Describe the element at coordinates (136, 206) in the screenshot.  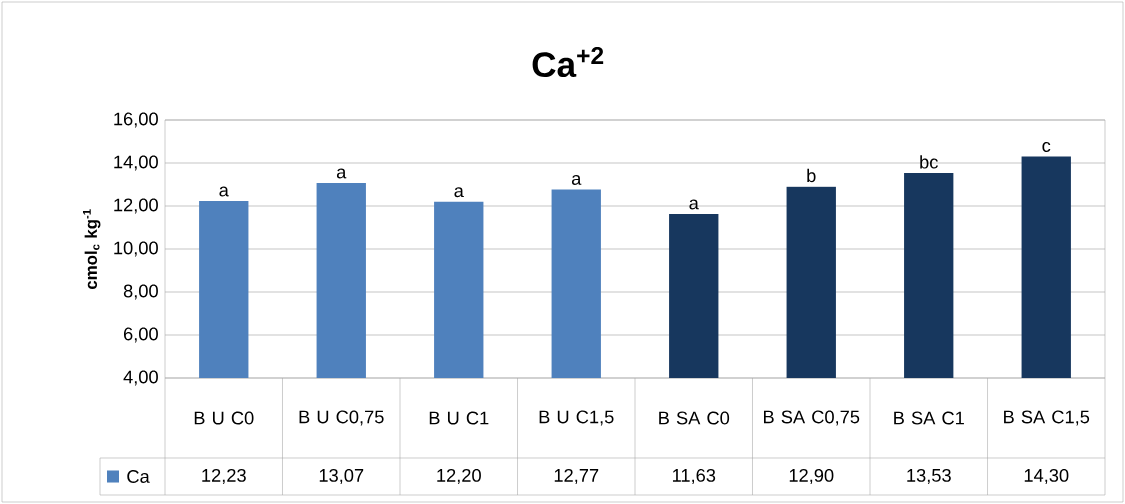
I see `y-tick-label: 12,00` at that location.